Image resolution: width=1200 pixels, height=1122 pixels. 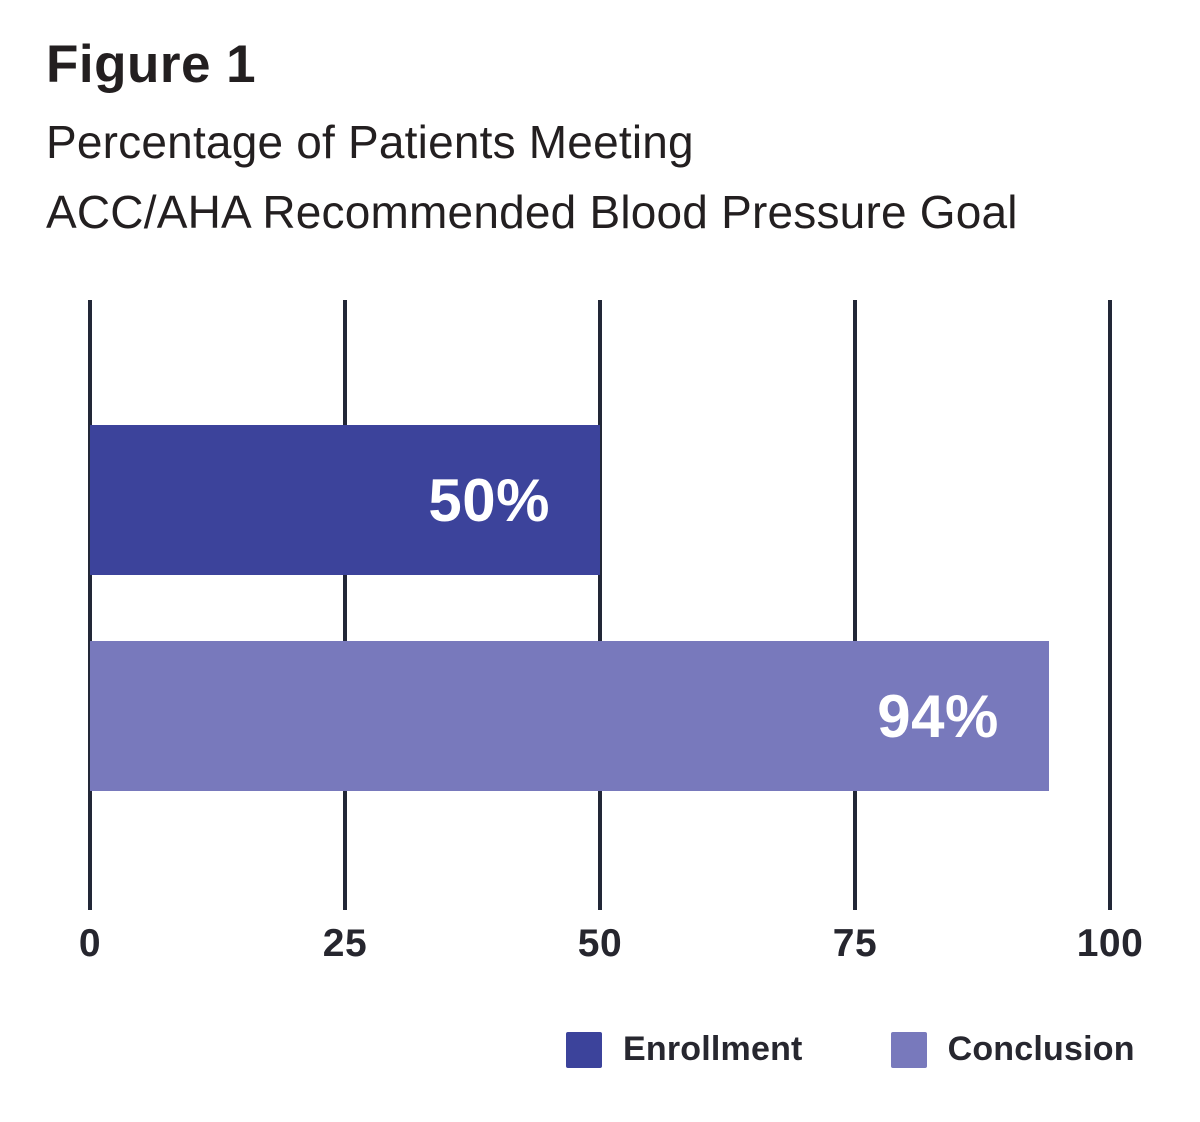 I want to click on bar-value-label-enrollment: 50%, so click(x=489, y=500).